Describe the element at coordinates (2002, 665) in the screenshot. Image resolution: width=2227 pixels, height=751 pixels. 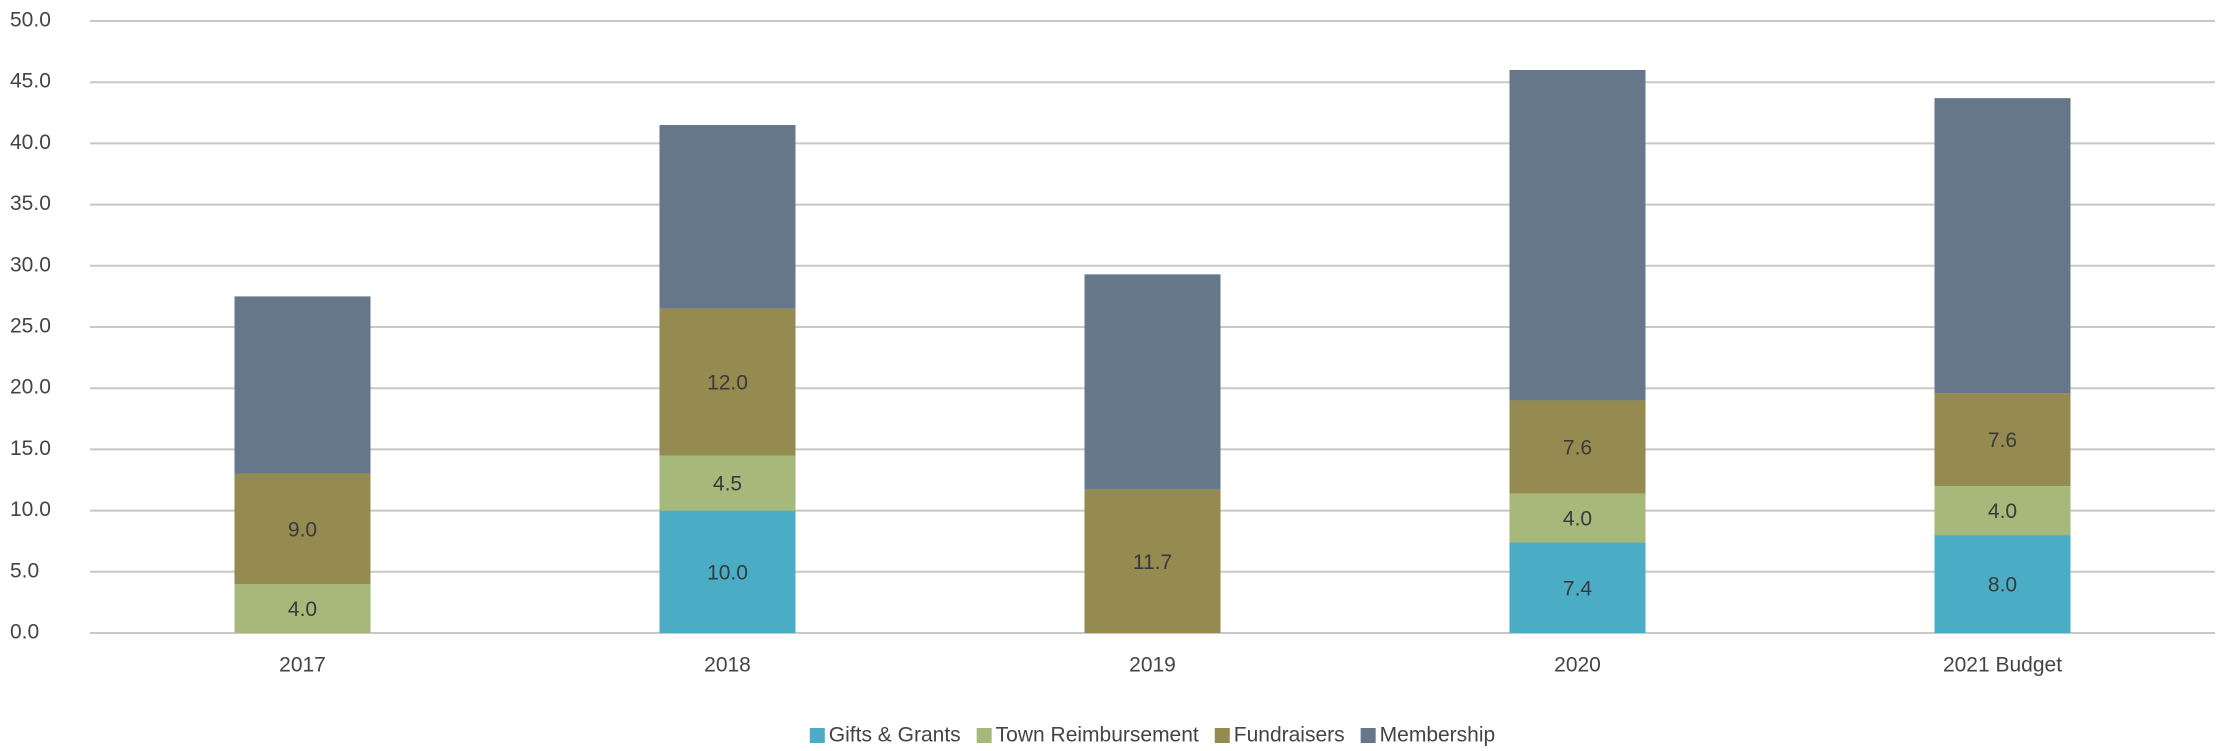
I see `x-tick-label: 2021 Budget` at that location.